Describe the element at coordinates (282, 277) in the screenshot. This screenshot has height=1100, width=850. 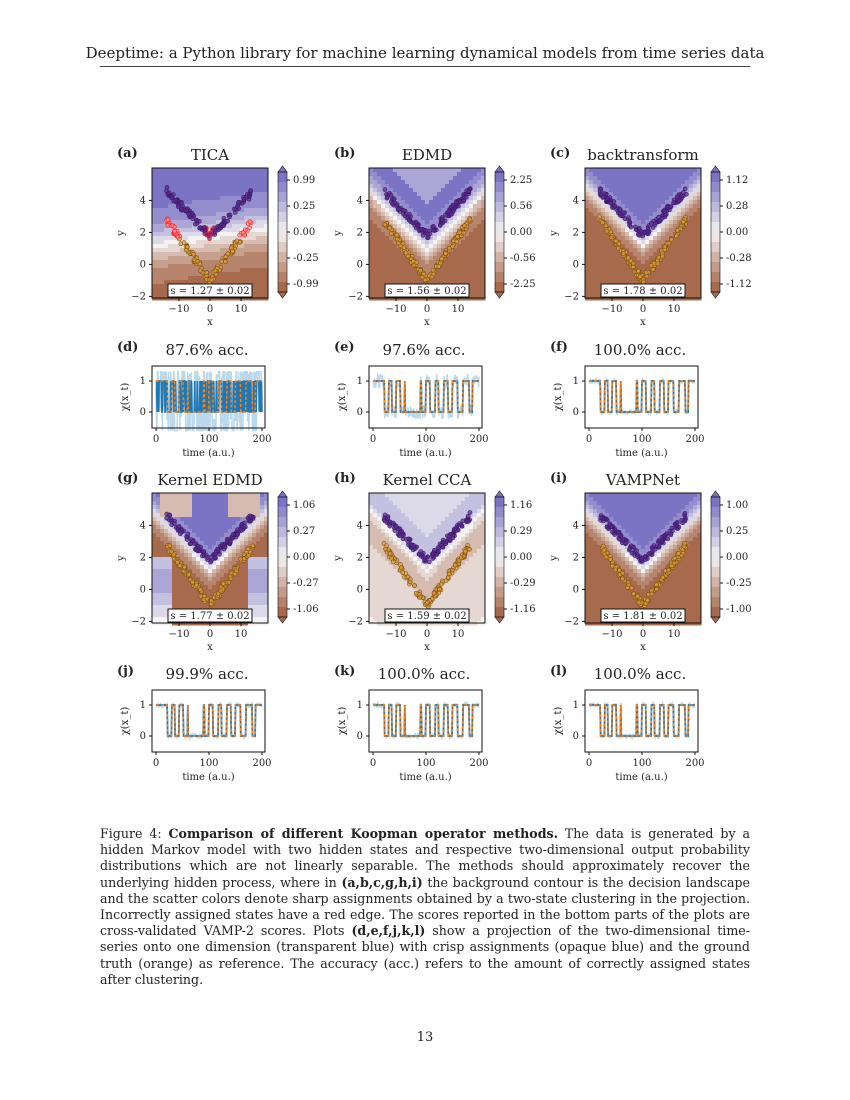
I see `colorbar-segment` at that location.